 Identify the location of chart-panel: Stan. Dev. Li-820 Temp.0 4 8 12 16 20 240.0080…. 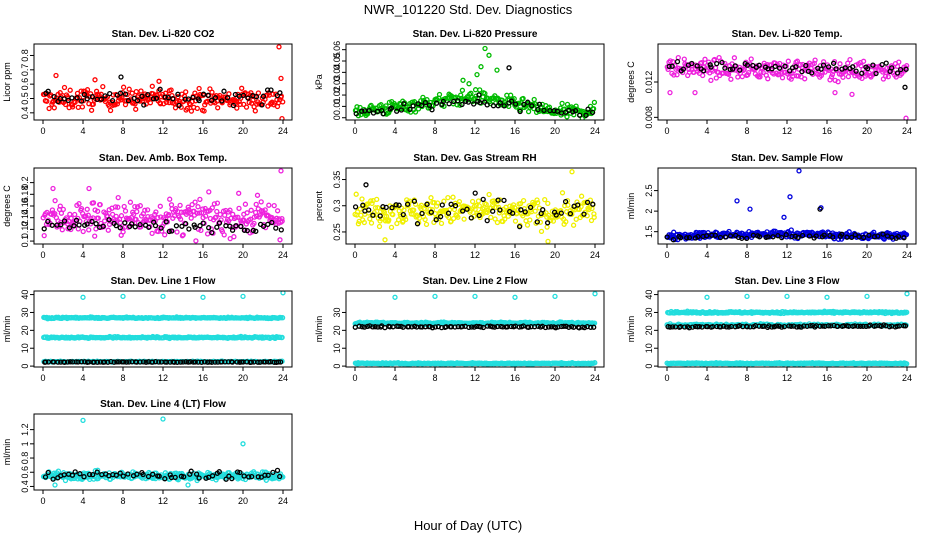
(771, 82).